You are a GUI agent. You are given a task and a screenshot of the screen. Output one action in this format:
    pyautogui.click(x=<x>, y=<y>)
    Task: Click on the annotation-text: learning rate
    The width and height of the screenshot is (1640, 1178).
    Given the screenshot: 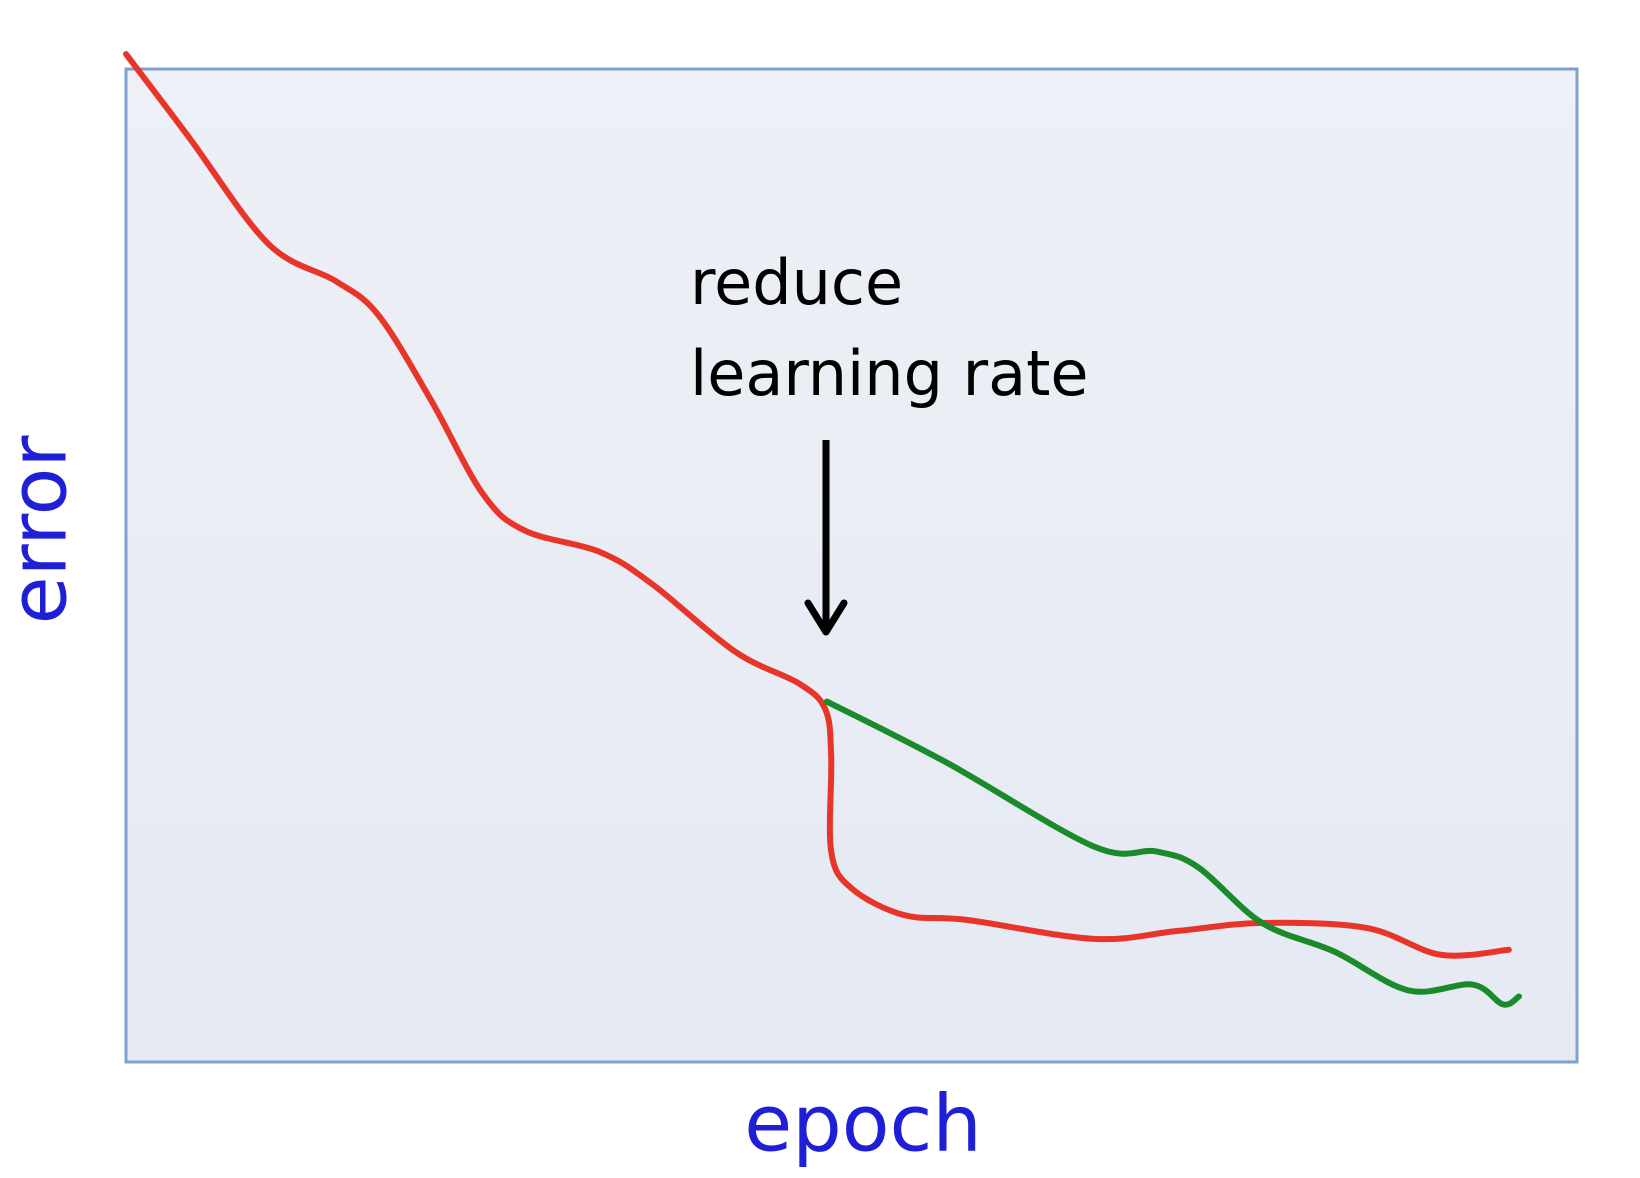 What is the action you would take?
    pyautogui.click(x=889, y=373)
    